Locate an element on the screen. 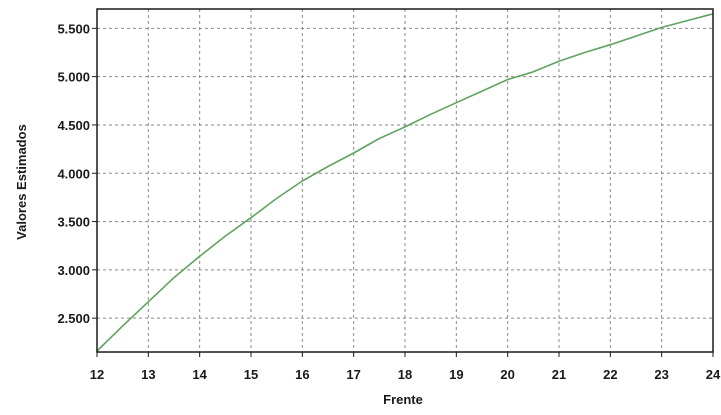 The image size is (721, 415). x-axis-title: Frente is located at coordinates (403, 399).